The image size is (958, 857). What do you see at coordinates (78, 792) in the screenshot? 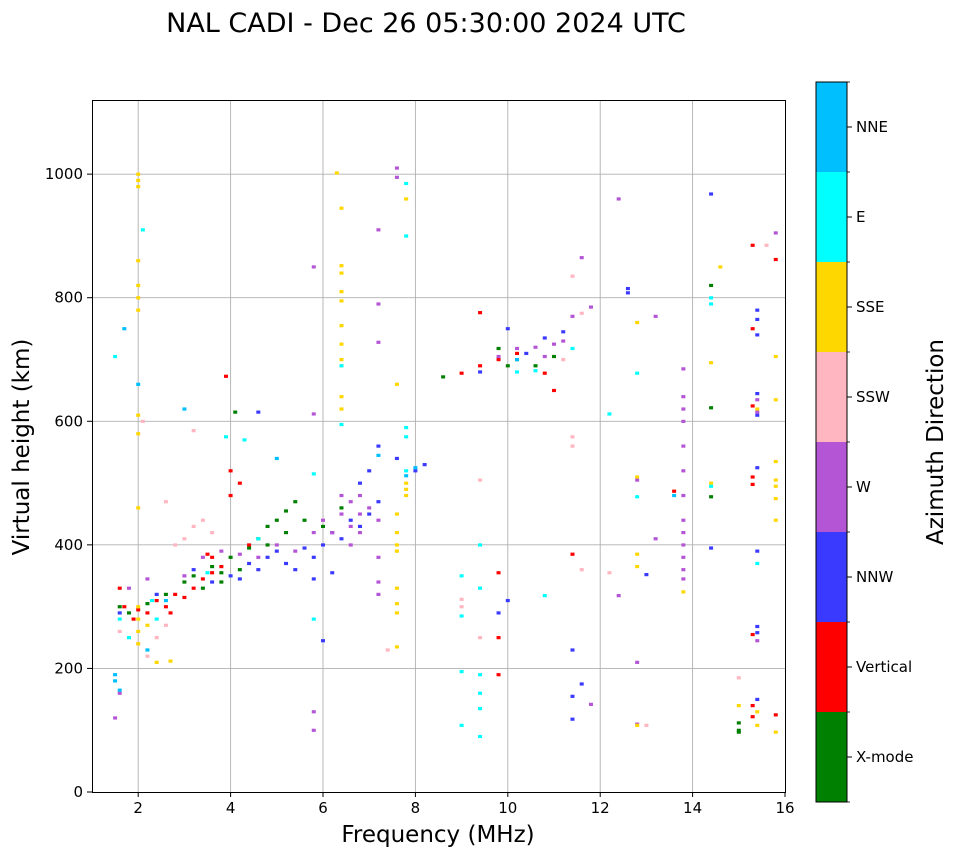
I see `y-tick-label: 0` at bounding box center [78, 792].